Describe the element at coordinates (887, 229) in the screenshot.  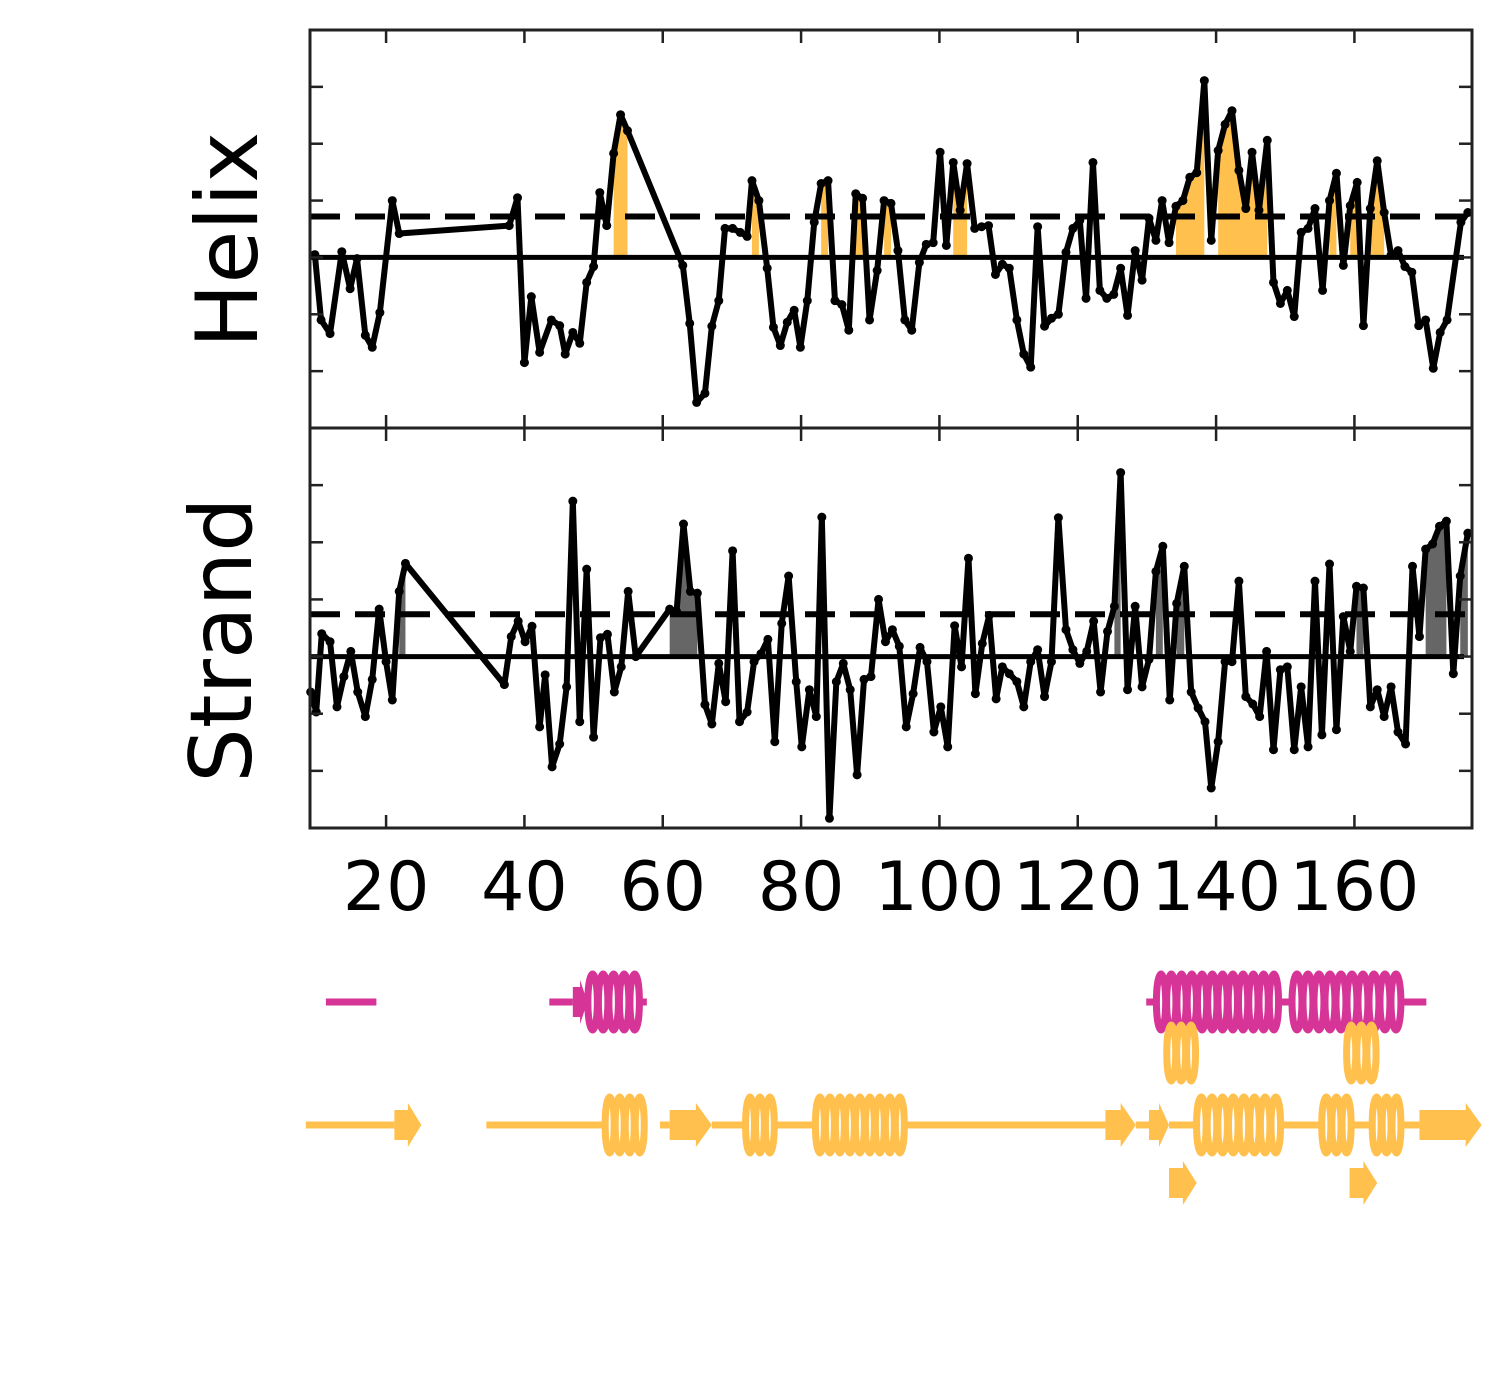
I see `threshold-fill` at that location.